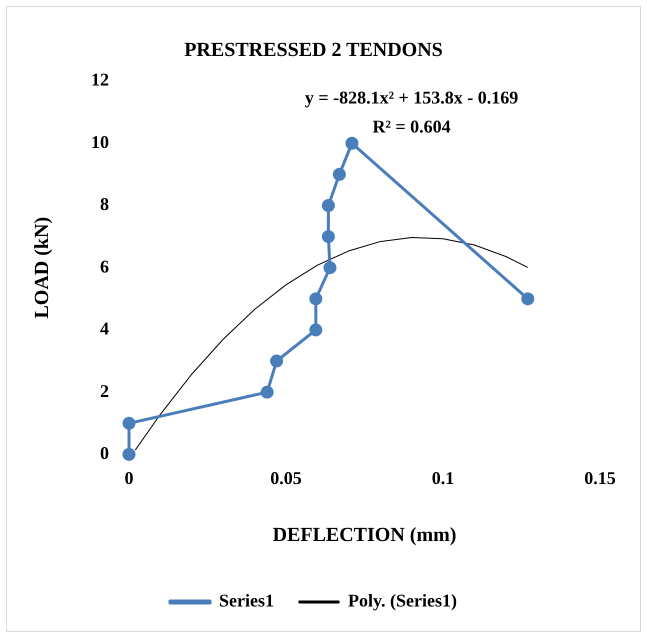  I want to click on chart-title: PRESTRESSED 2 TENDONS, so click(313, 50).